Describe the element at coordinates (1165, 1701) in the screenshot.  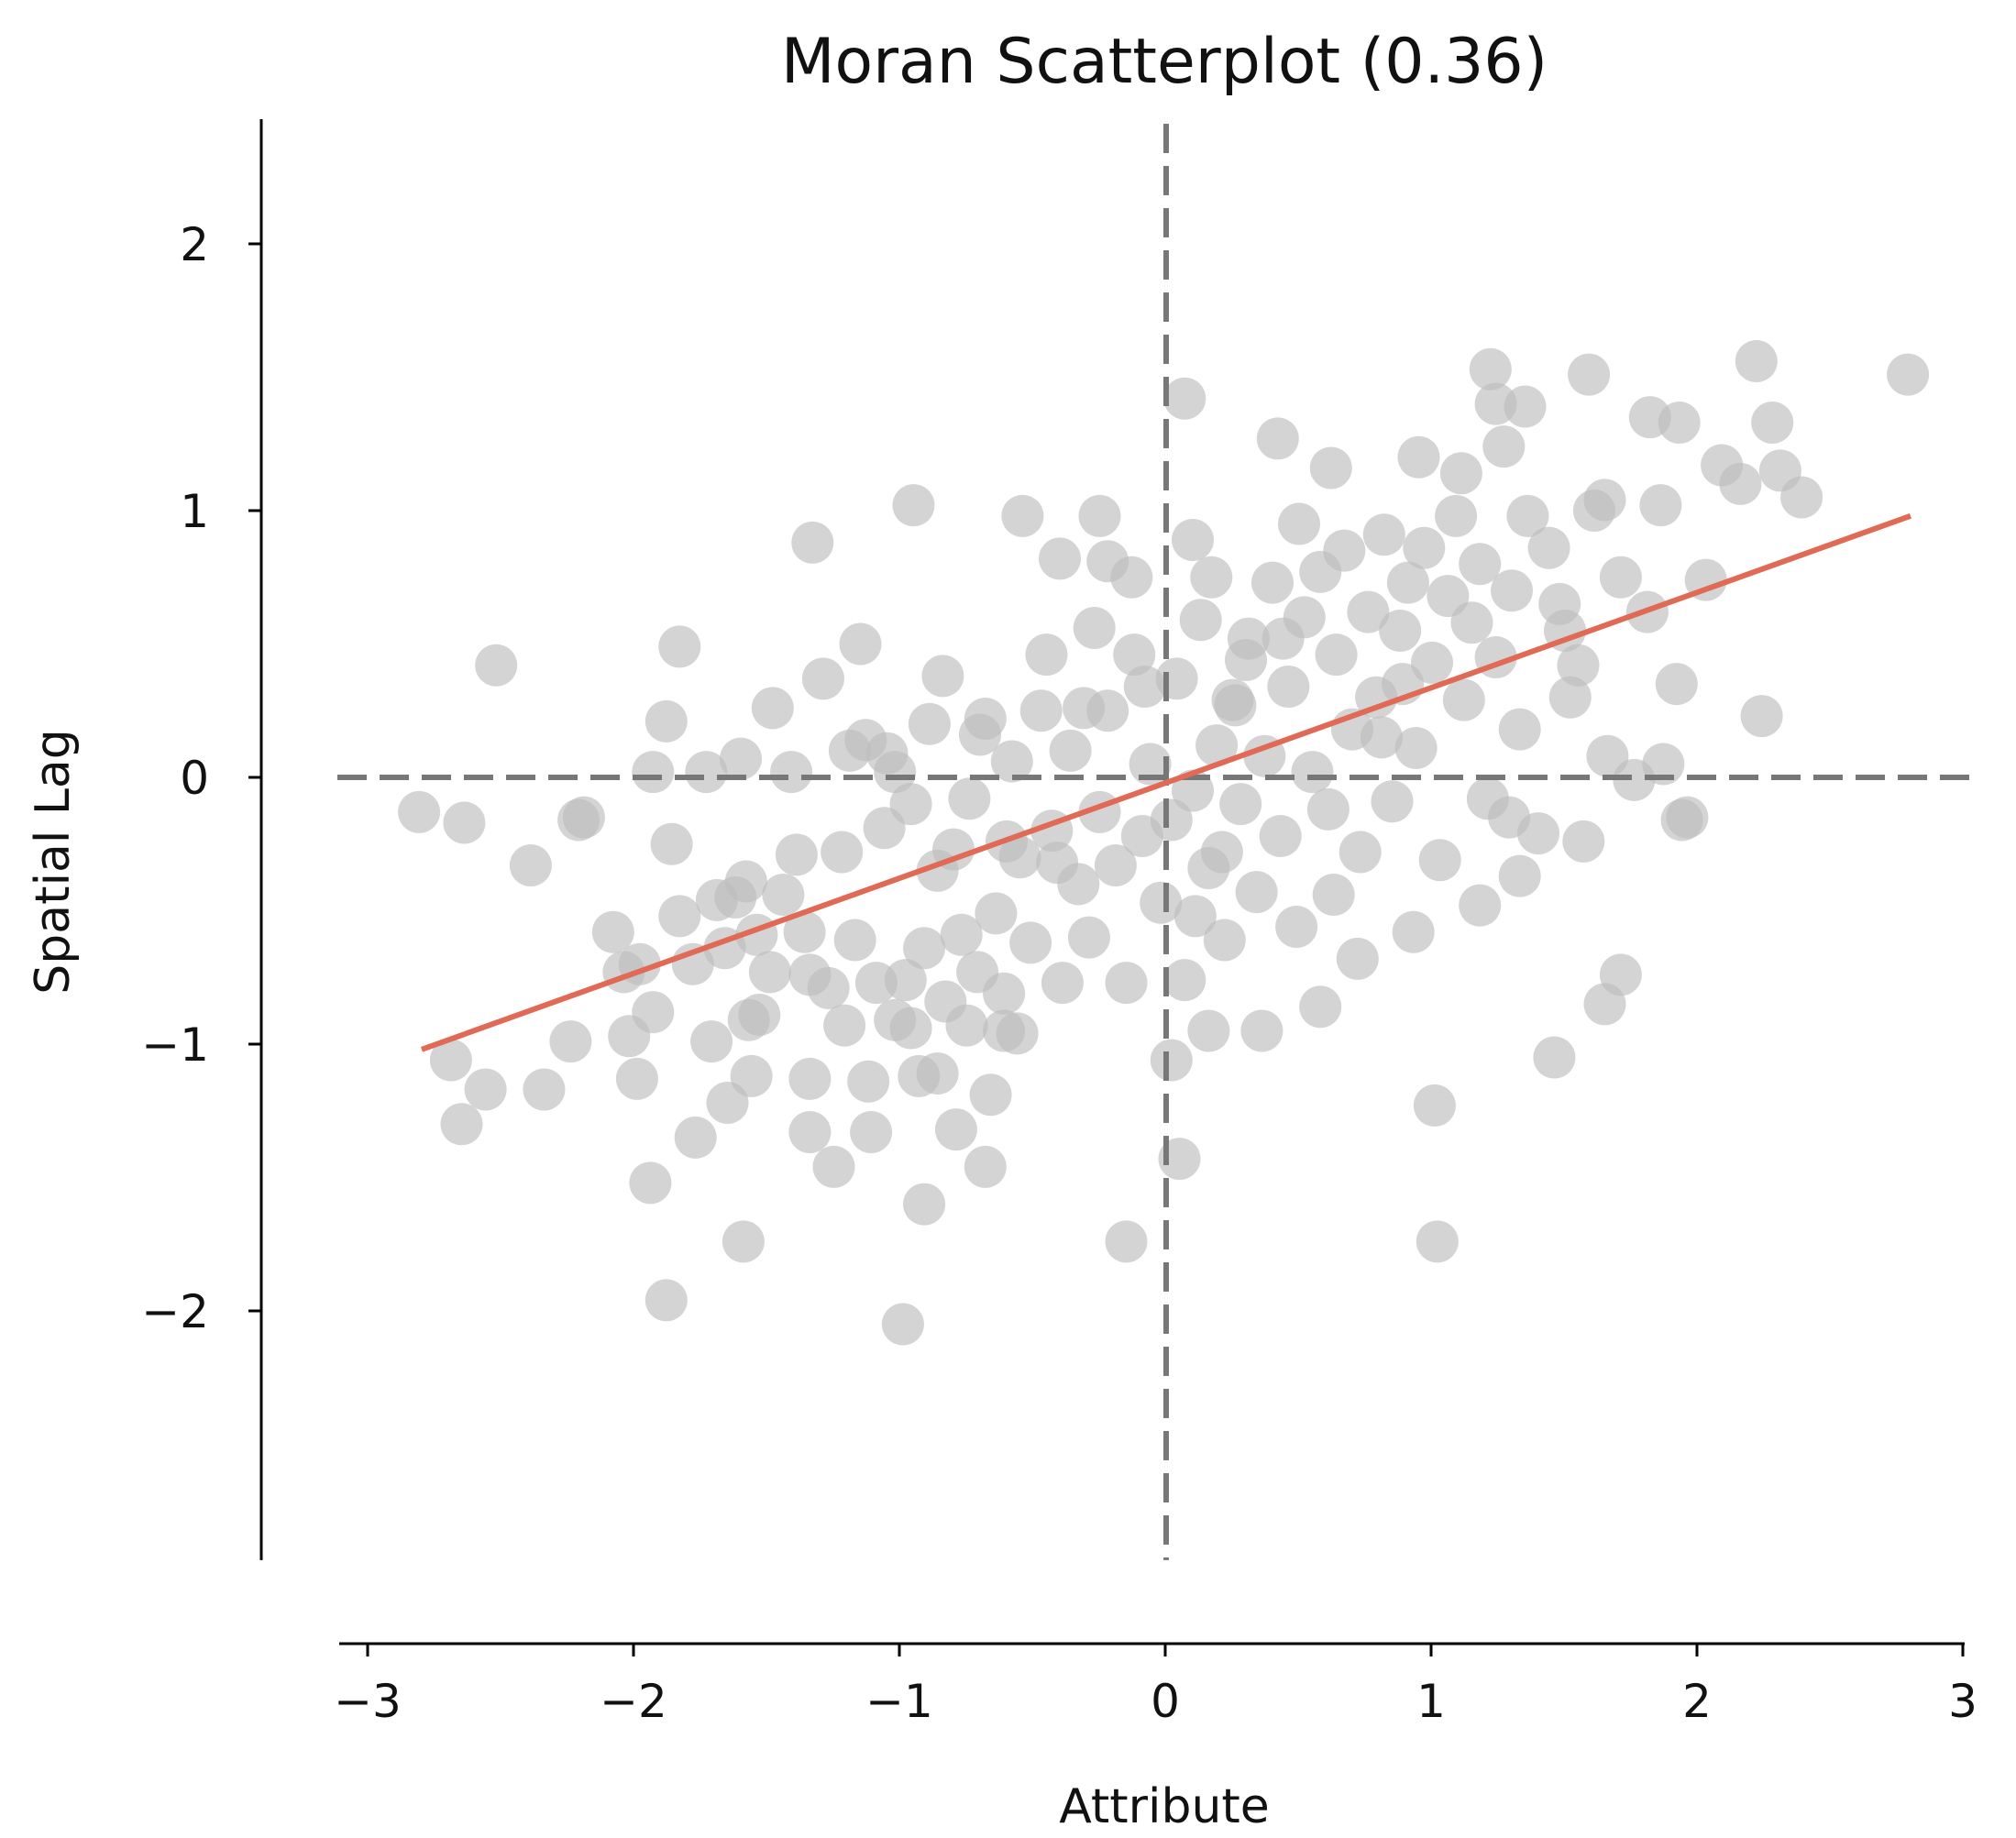
I see `x-tick-label: 0` at that location.